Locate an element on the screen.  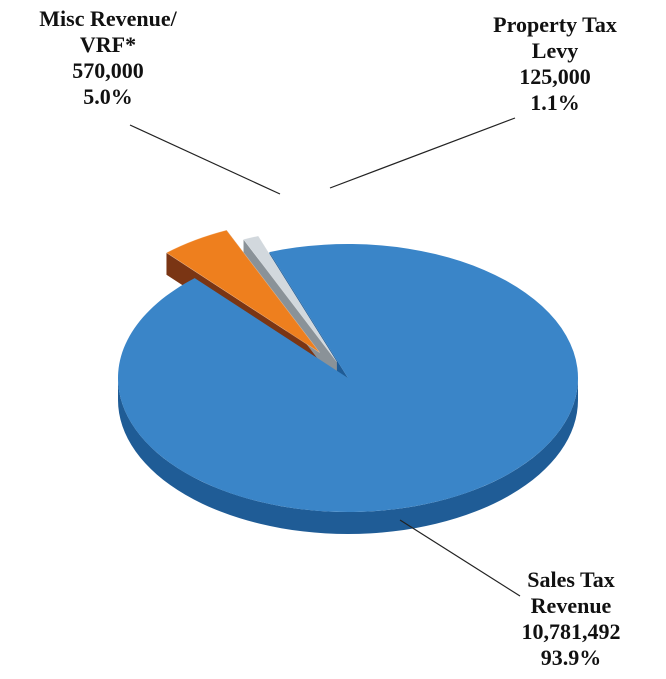
slice-name-line-2: VRF* is located at coordinates (108, 44).